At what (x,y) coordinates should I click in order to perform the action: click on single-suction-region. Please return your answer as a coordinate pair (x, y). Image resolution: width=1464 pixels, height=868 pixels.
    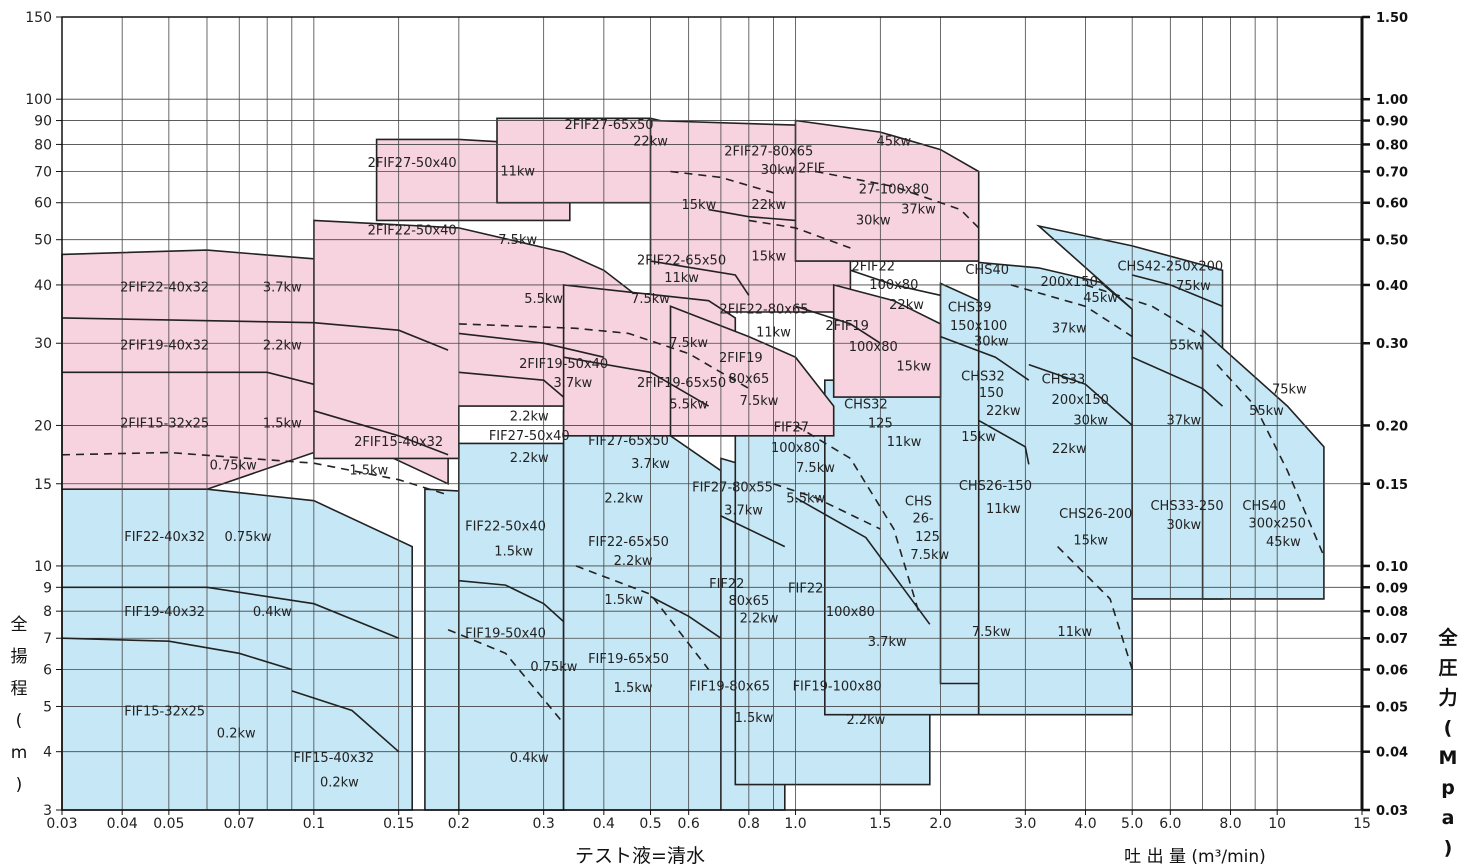
    Looking at the image, I should click on (1263, 464).